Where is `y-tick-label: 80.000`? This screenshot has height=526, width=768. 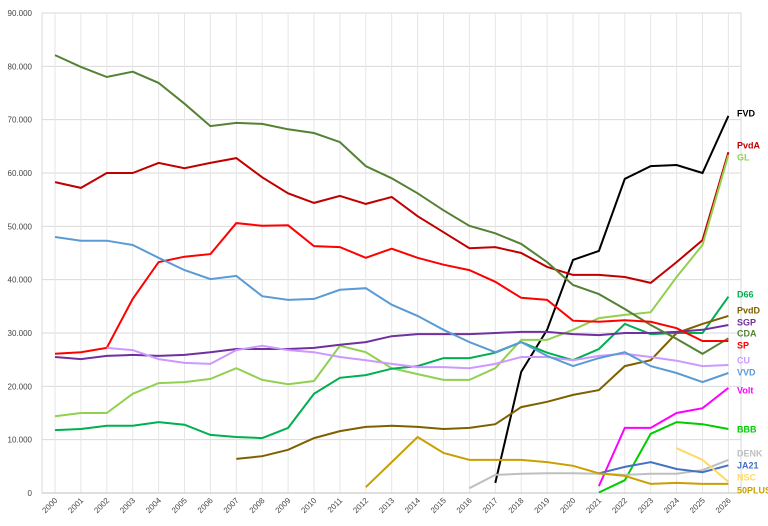 y-tick-label: 80.000 is located at coordinates (20, 66).